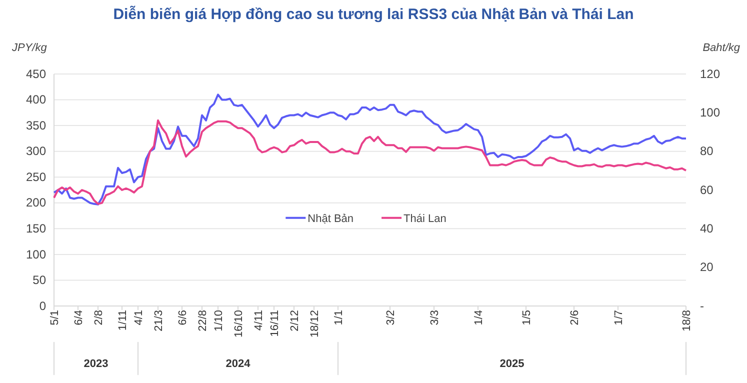 The image size is (747, 383). Describe the element at coordinates (687, 321) in the screenshot. I see `x-tick-label: 18/8` at that location.